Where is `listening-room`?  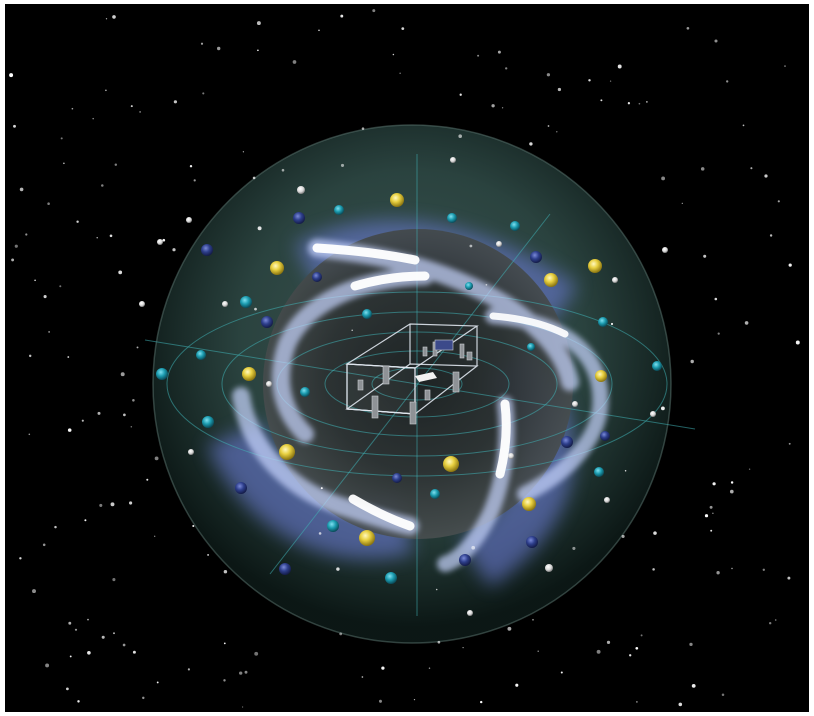 listening-room is located at coordinates (412, 369).